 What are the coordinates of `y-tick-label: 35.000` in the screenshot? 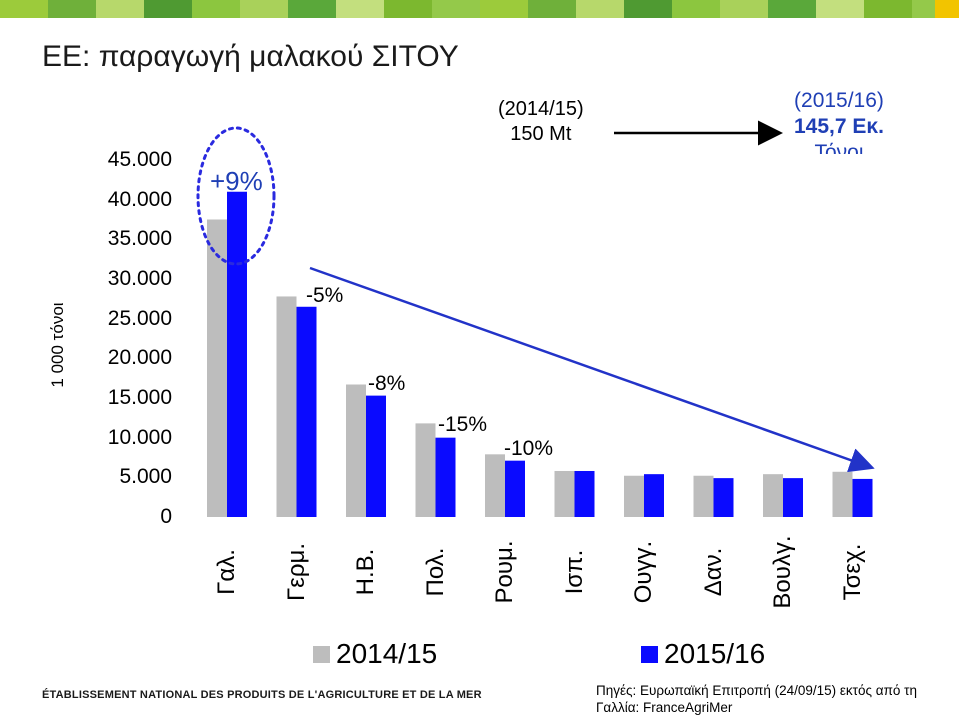 It's located at (139, 239).